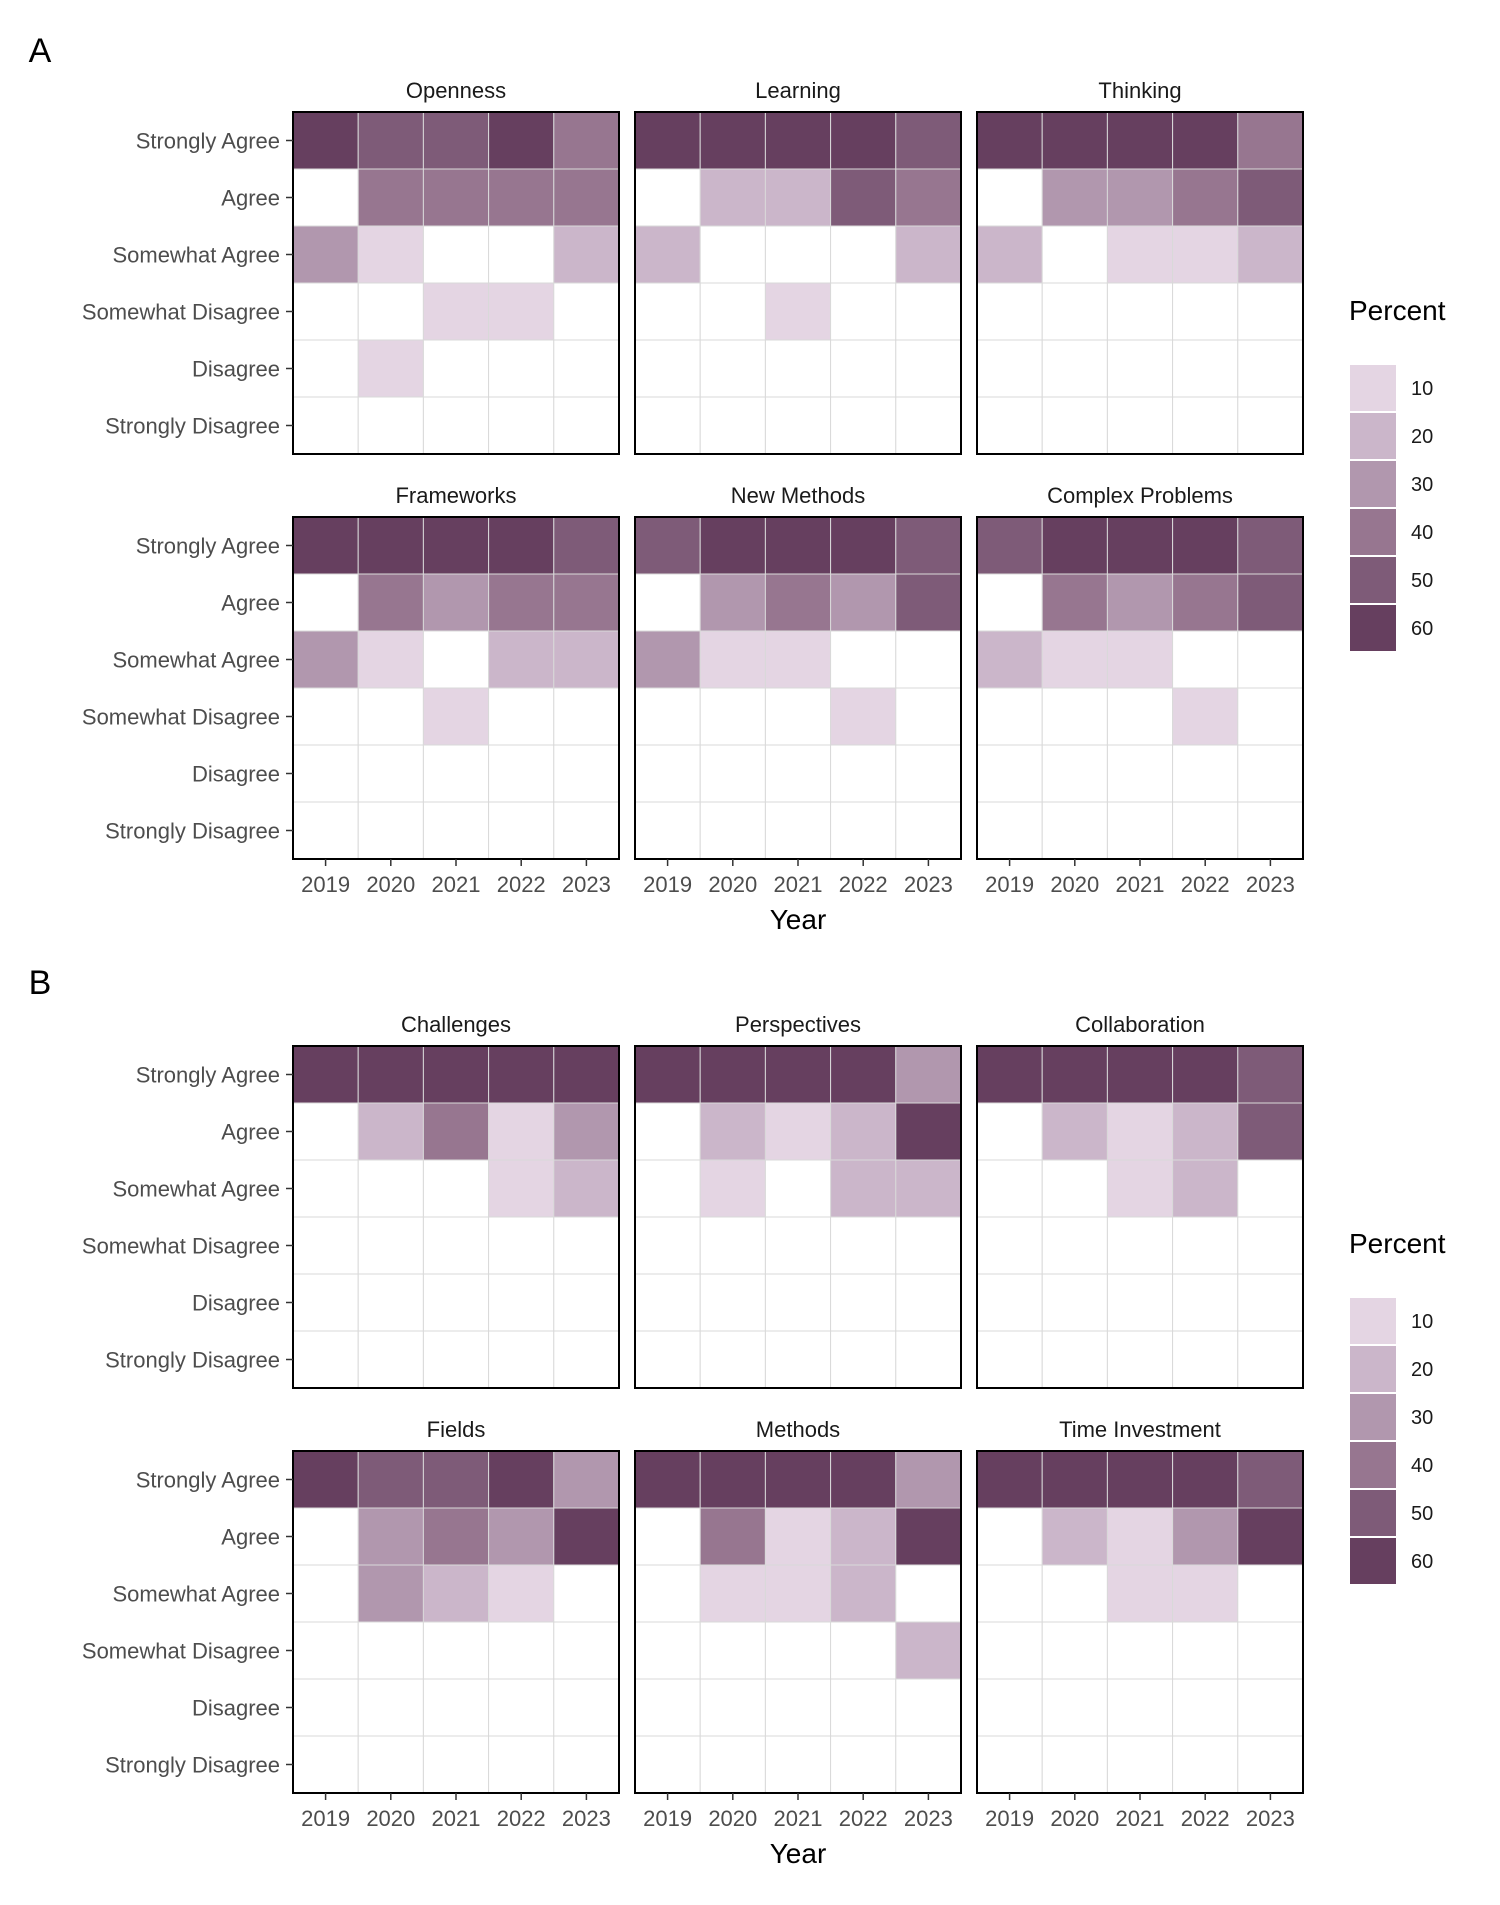 This screenshot has width=1500, height=1905. Describe the element at coordinates (1422, 533) in the screenshot. I see `legend-label: 40` at that location.